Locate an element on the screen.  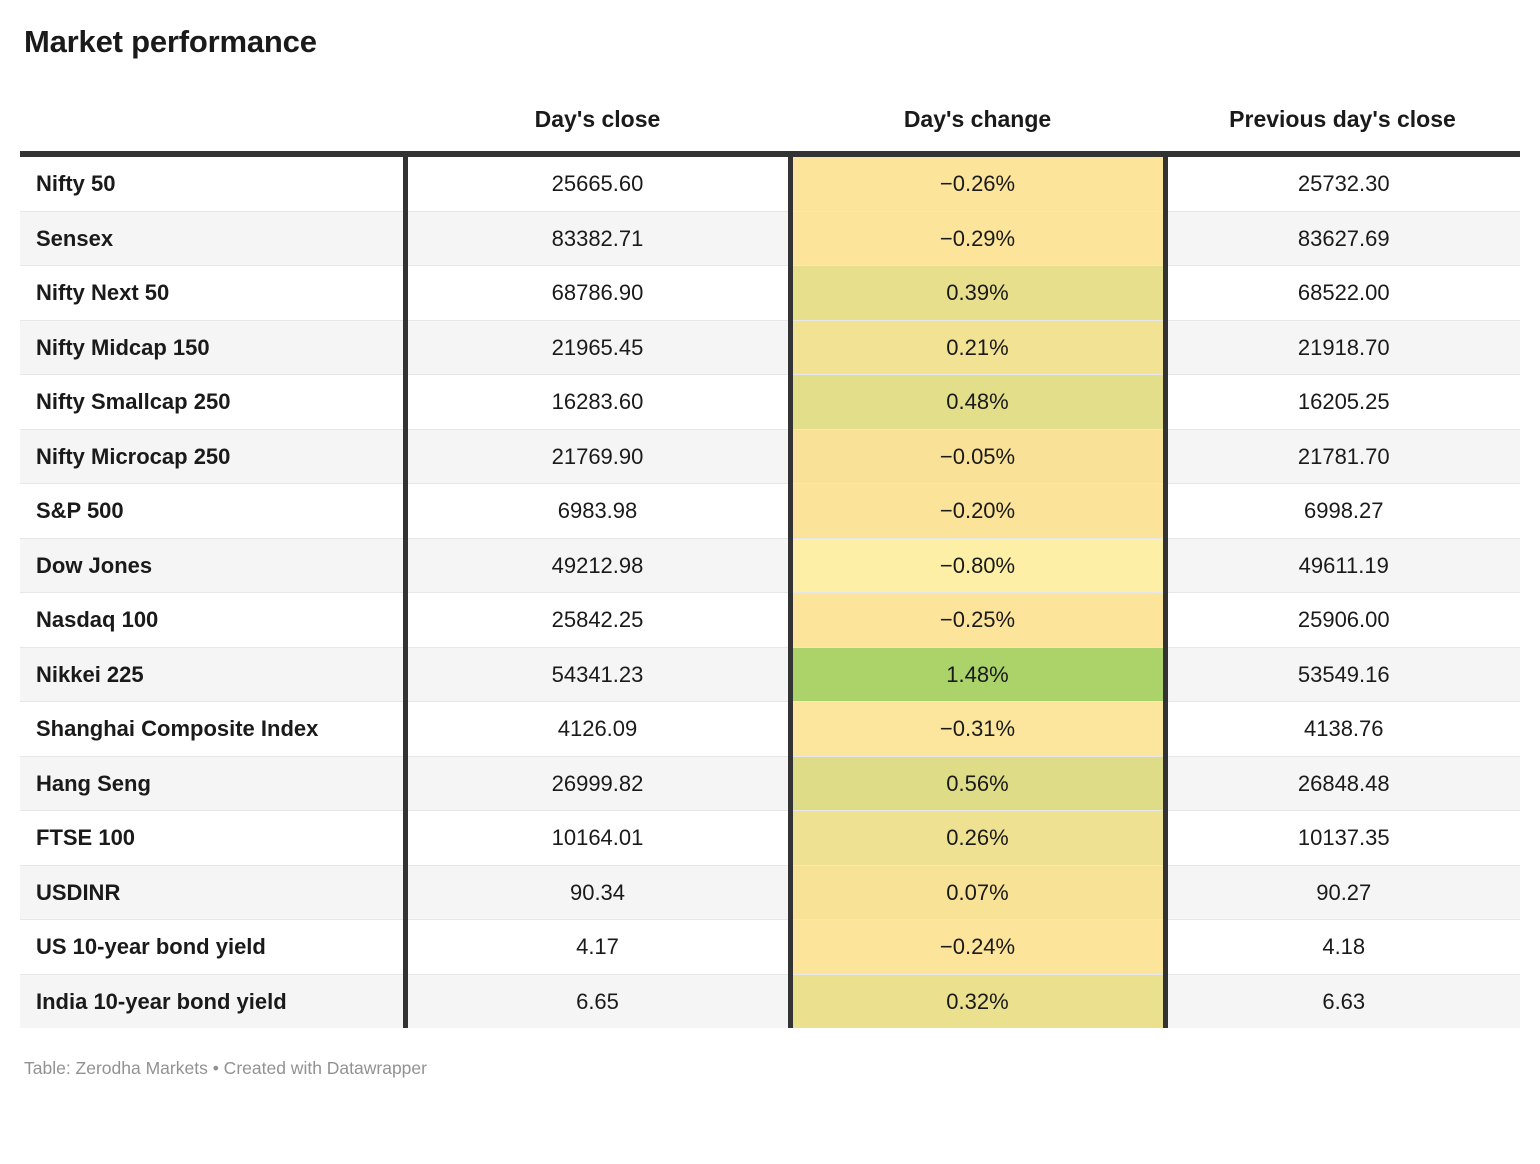
table-row: Hang Seng 26999.82 0.56% 26848.48 is located at coordinates (770, 783).